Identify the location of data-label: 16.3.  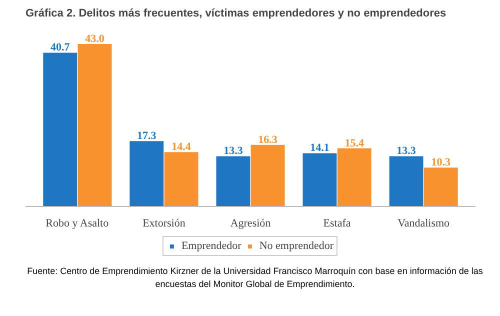
(268, 140).